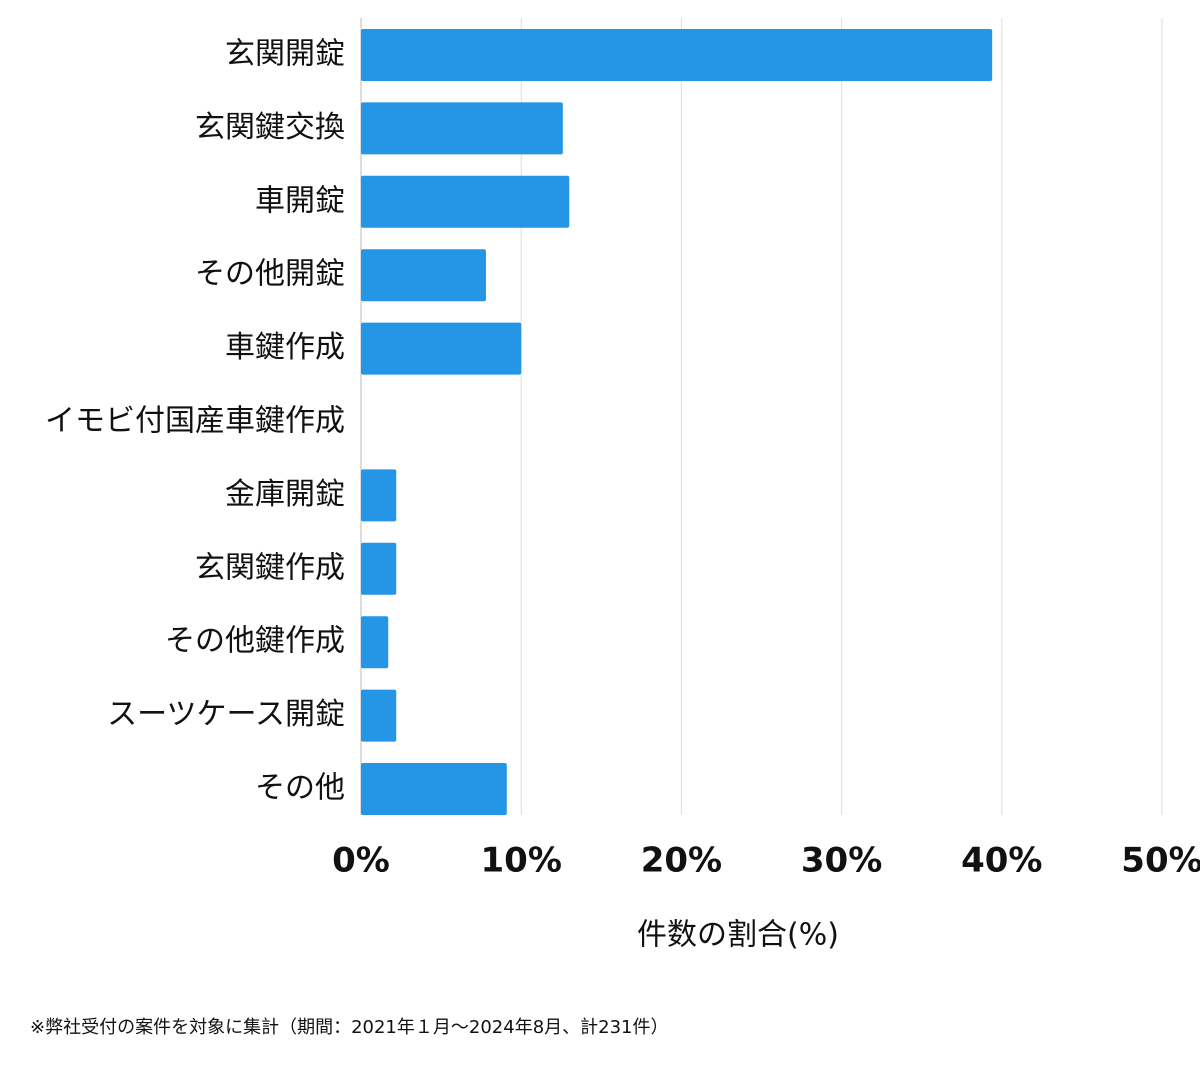 This screenshot has height=1069, width=1200. I want to click on x-tick-label: 40%, so click(1001, 861).